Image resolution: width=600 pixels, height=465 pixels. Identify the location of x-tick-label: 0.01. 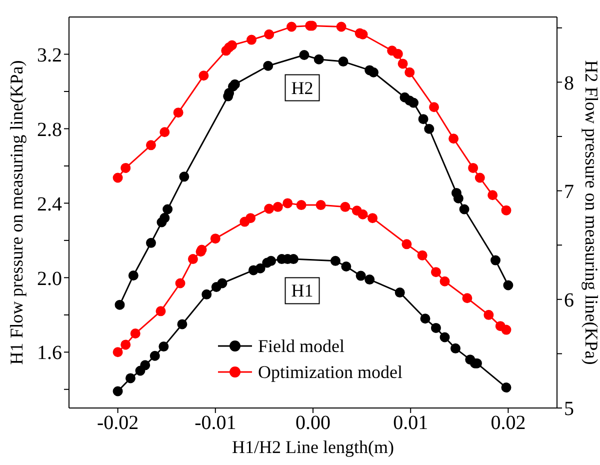
(410, 423).